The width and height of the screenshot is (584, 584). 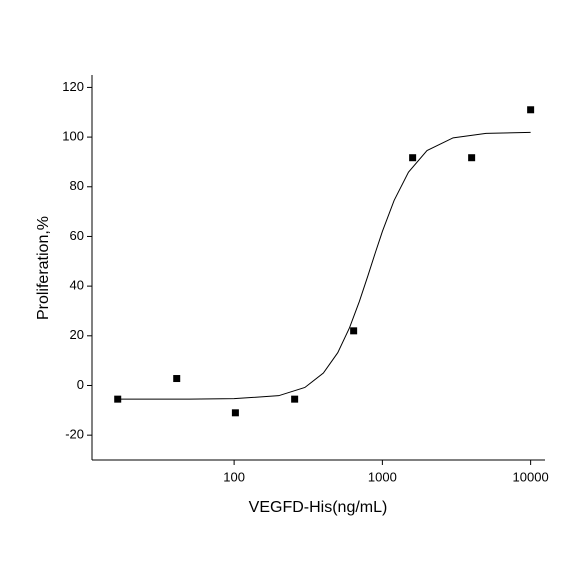 What do you see at coordinates (77, 185) in the screenshot?
I see `y-tick-label: 80` at bounding box center [77, 185].